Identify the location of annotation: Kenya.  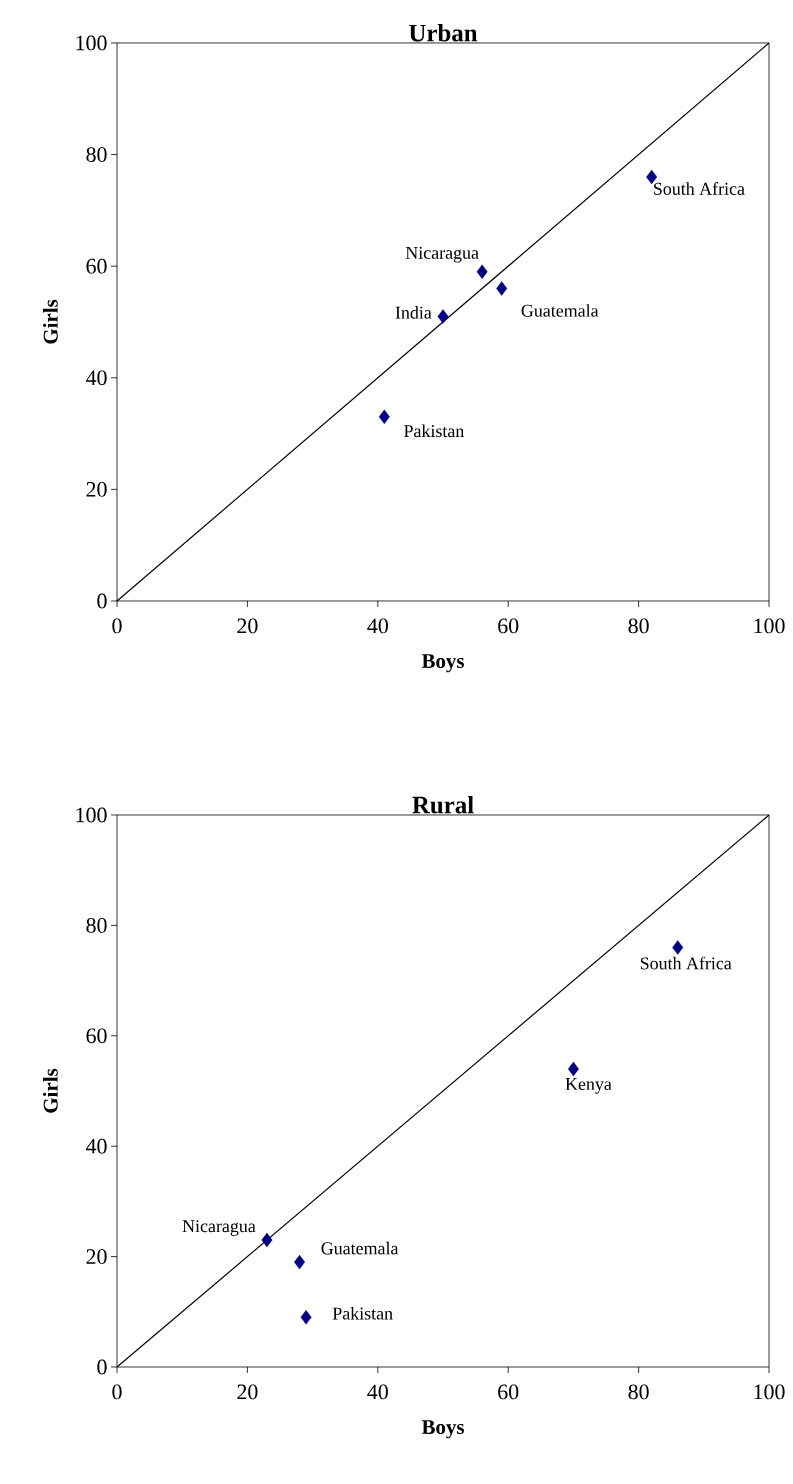
(588, 1086).